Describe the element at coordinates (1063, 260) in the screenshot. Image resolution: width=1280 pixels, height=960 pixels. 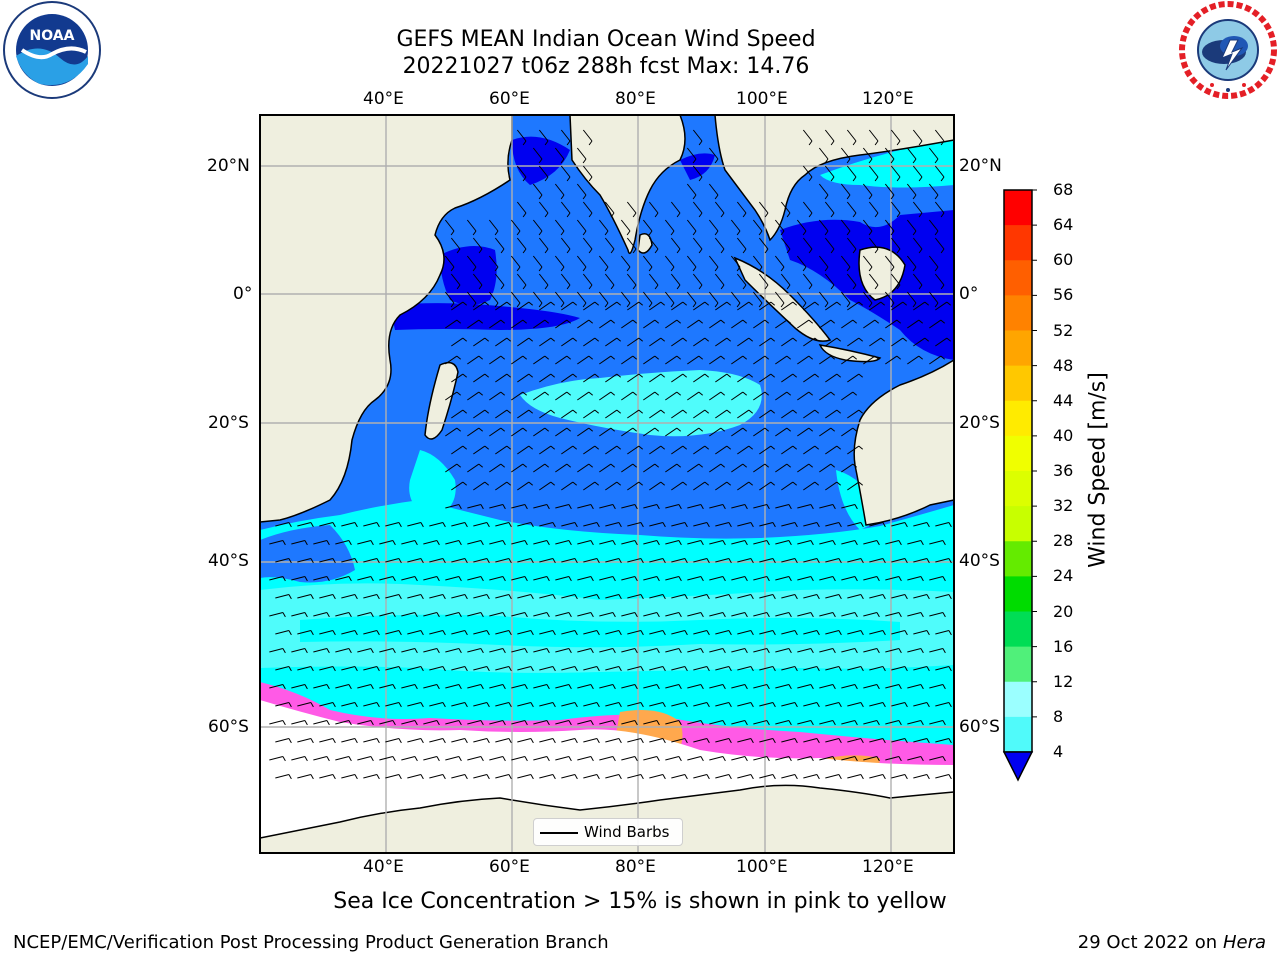
I see `colorbar-tick-label: 60` at that location.